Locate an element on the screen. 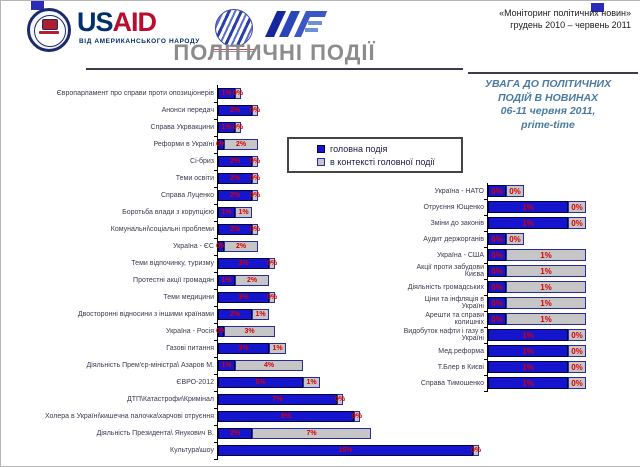 This screenshot has height=467, width=640. bar-main-event: 2% is located at coordinates (235, 161).